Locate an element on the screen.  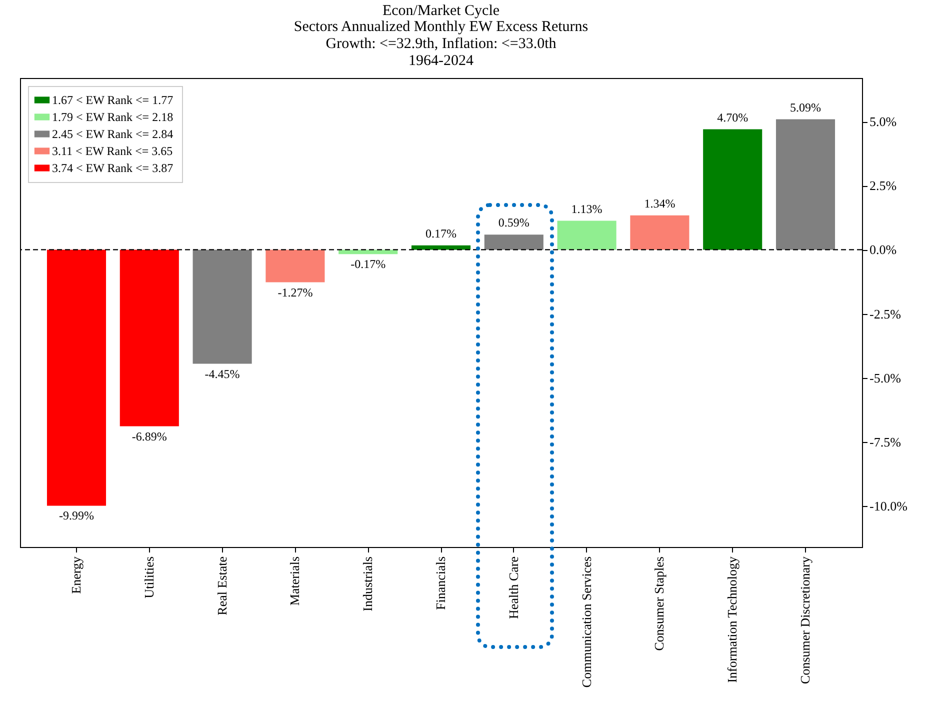
y-tick-label: 0.0% is located at coordinates (883, 250).